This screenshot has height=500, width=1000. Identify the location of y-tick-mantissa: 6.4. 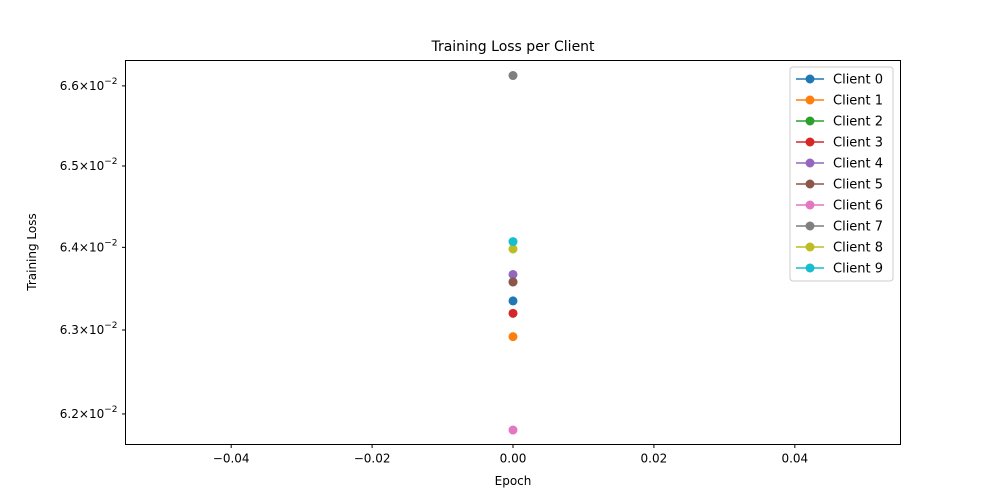
(69, 247).